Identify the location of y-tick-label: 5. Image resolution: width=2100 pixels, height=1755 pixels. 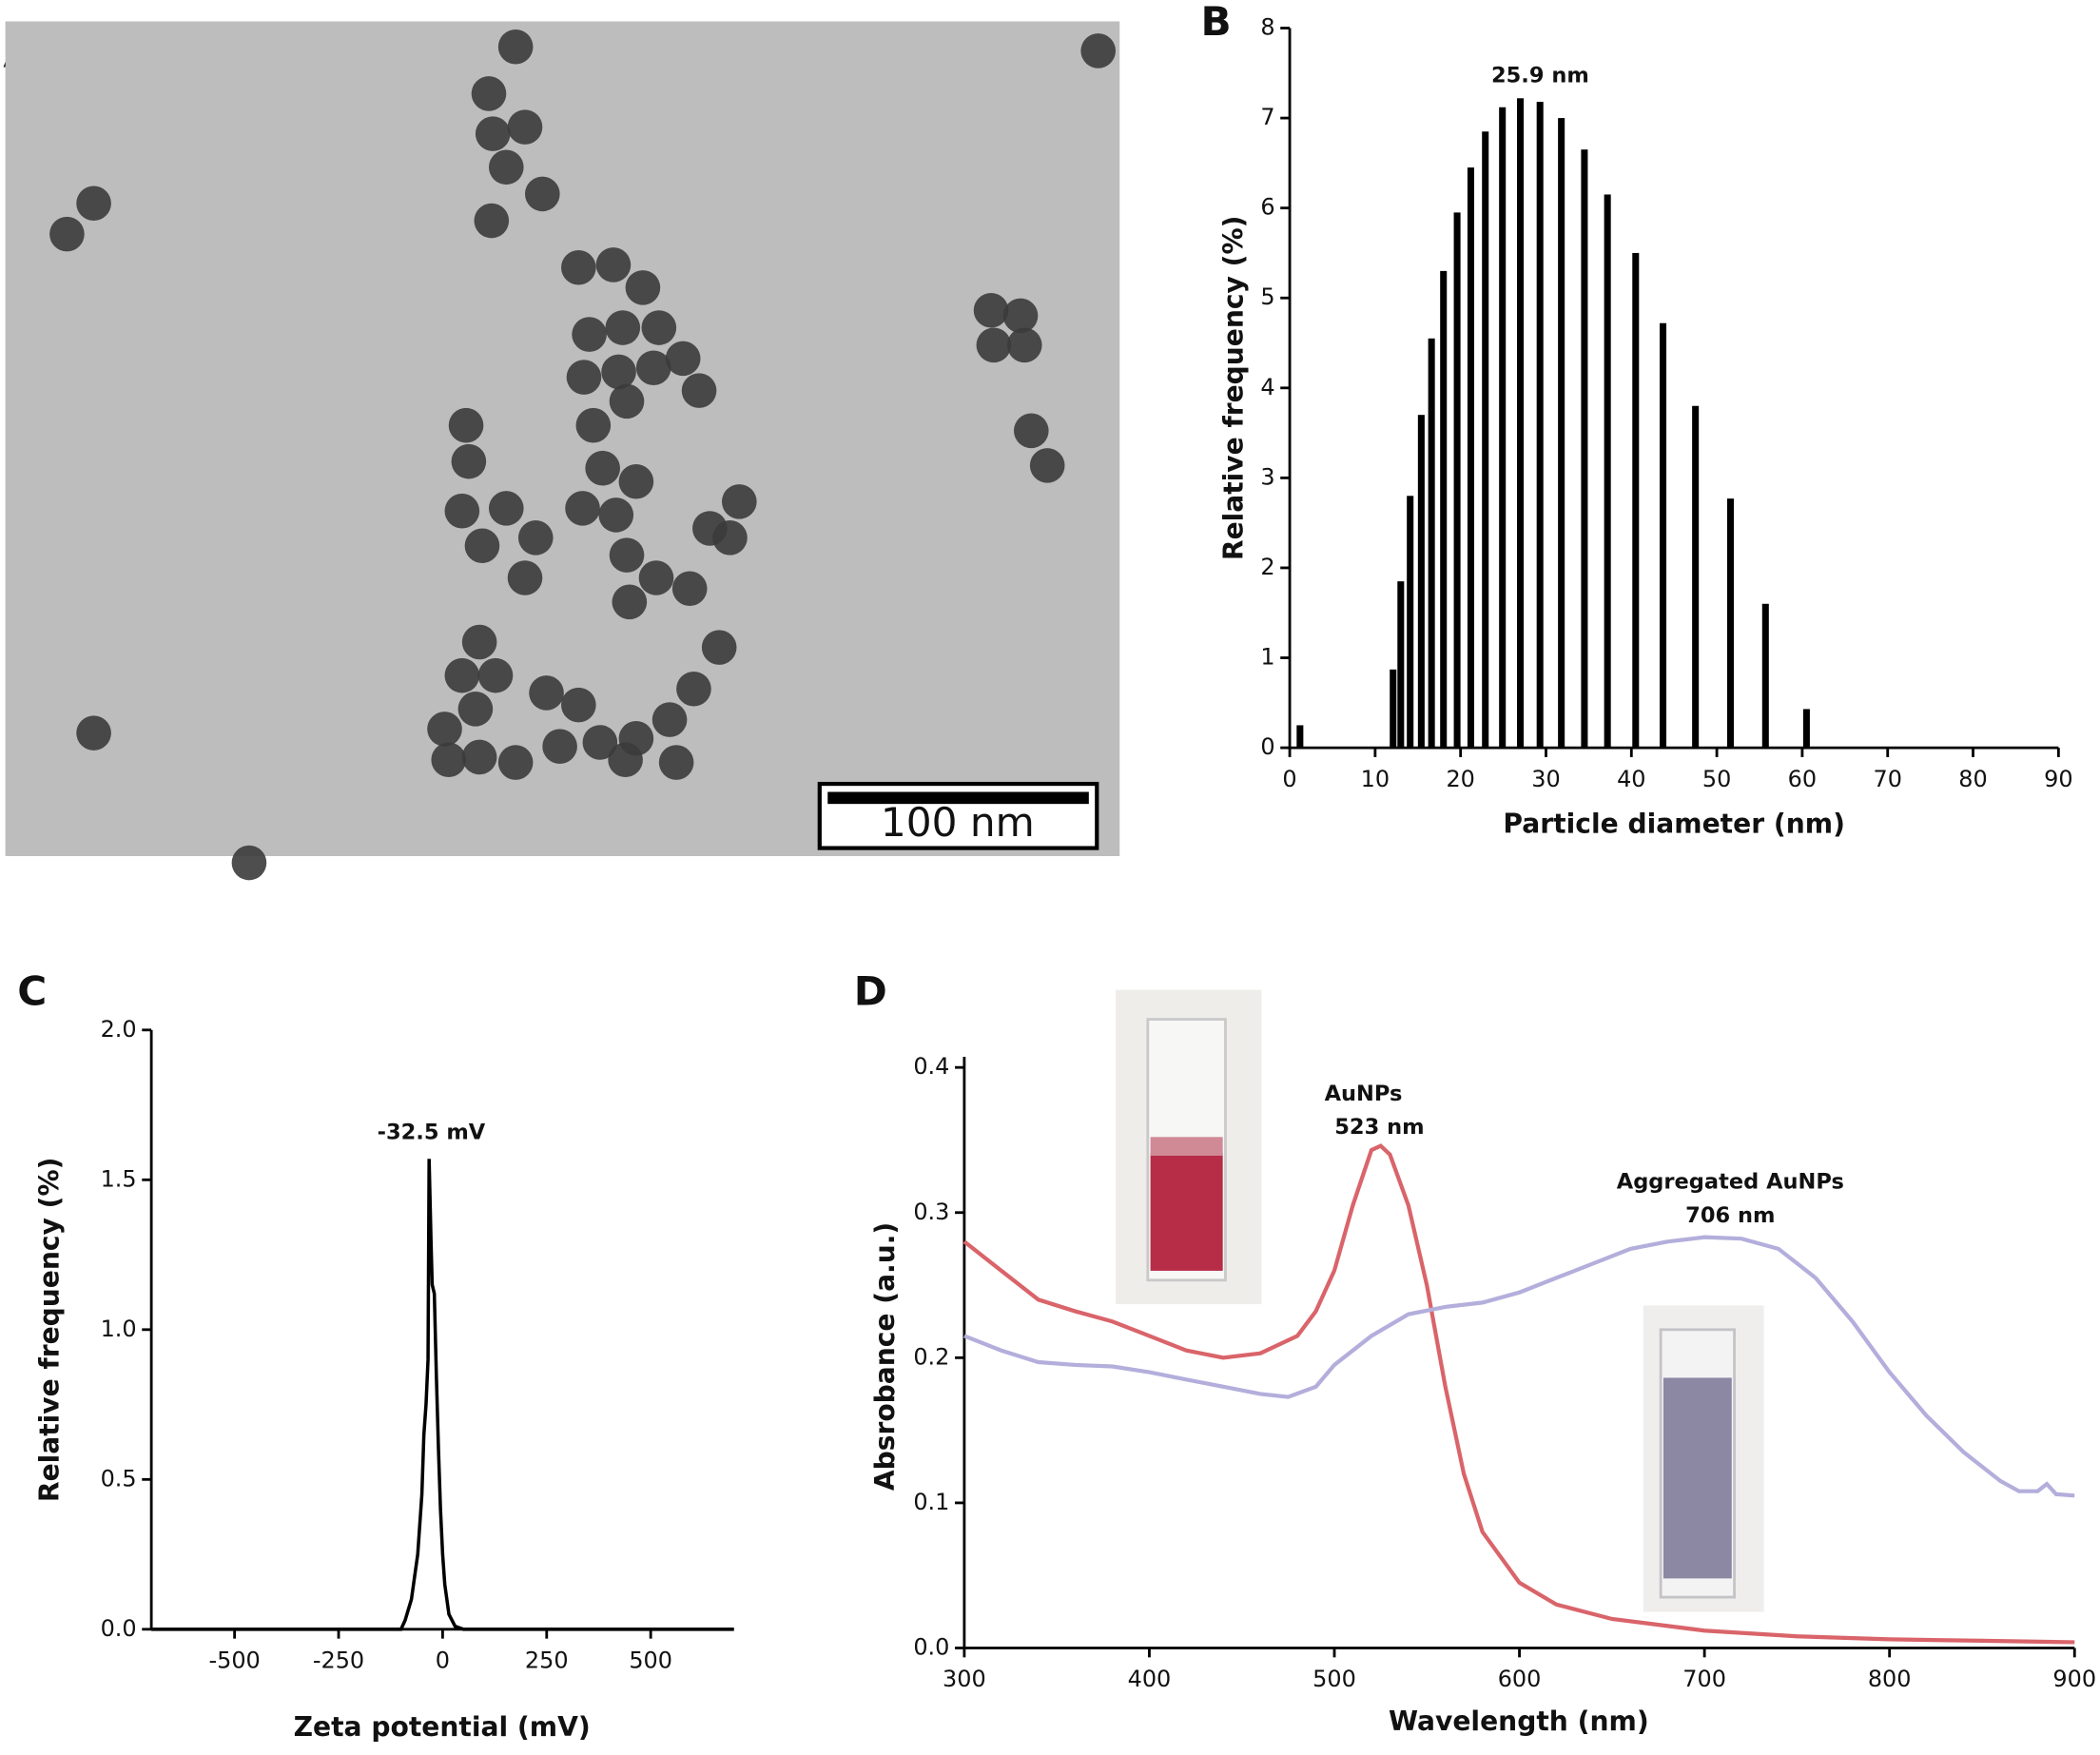
(1267, 296).